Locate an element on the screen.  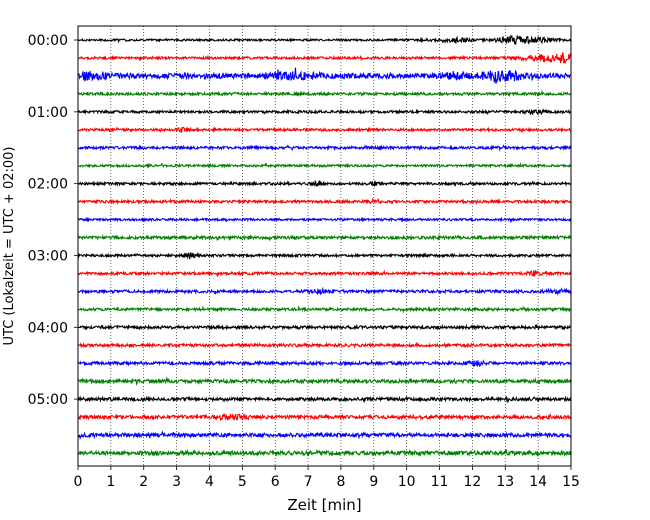
x-tick-label: 10 is located at coordinates (407, 482).